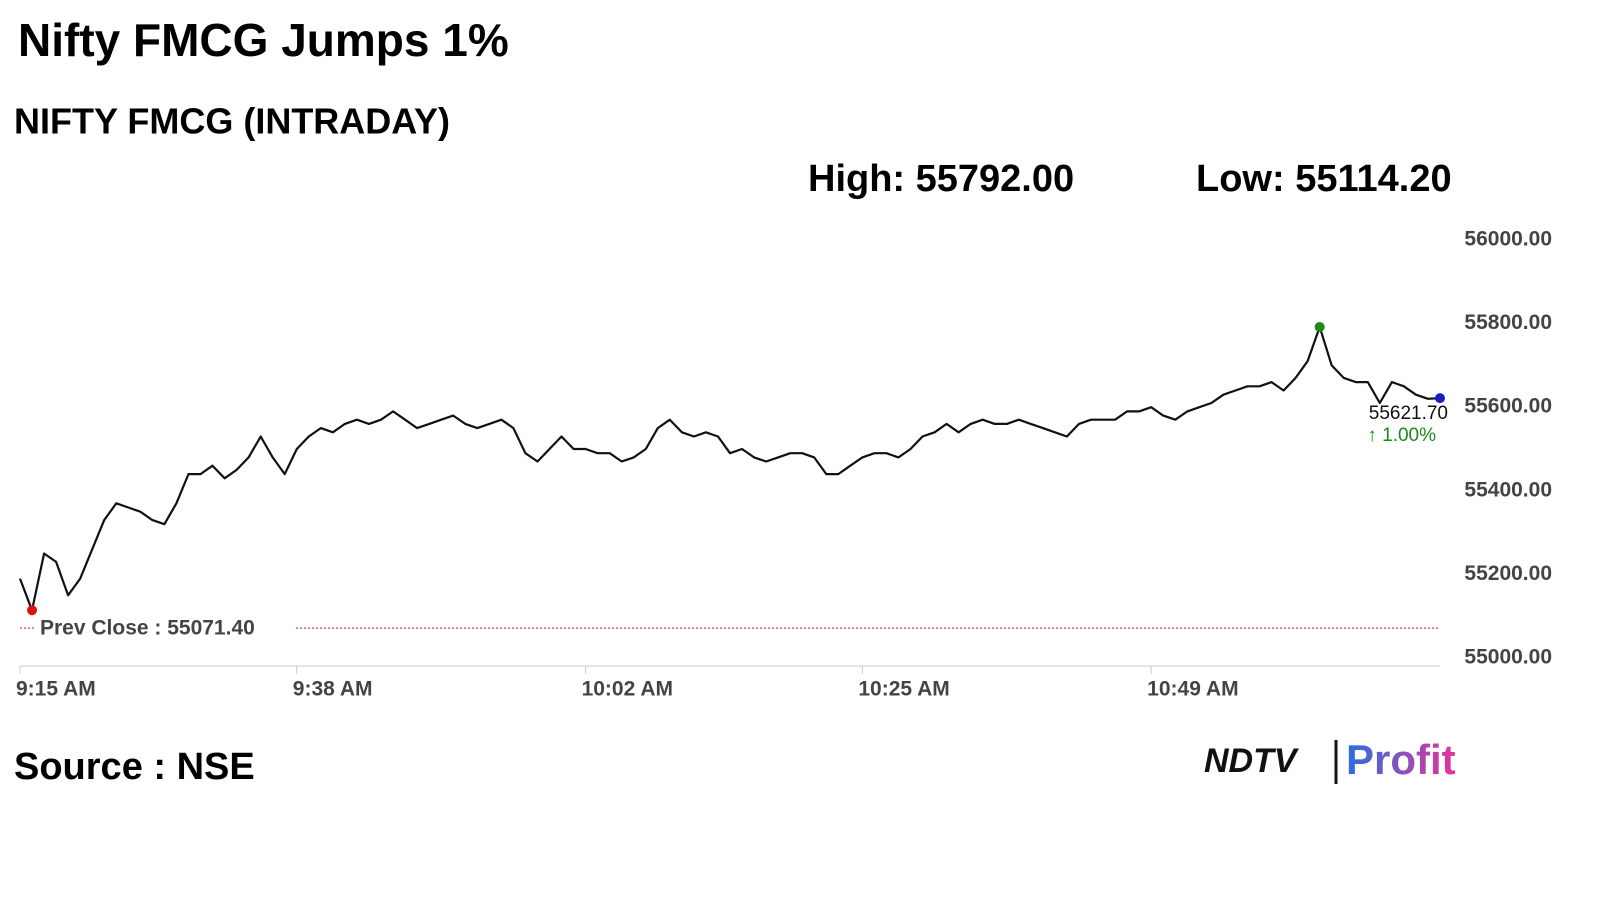 This screenshot has height=900, width=1600. I want to click on x-tick-label: 10:25 AM, so click(903, 689).